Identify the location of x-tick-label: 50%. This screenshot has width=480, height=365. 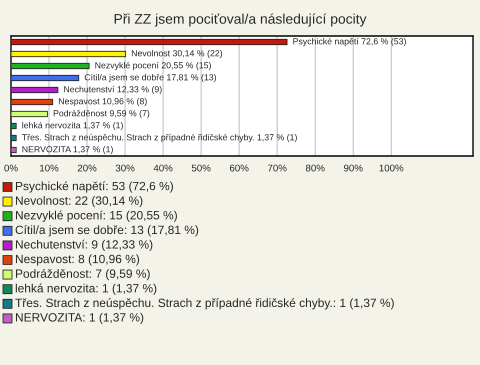
(201, 168).